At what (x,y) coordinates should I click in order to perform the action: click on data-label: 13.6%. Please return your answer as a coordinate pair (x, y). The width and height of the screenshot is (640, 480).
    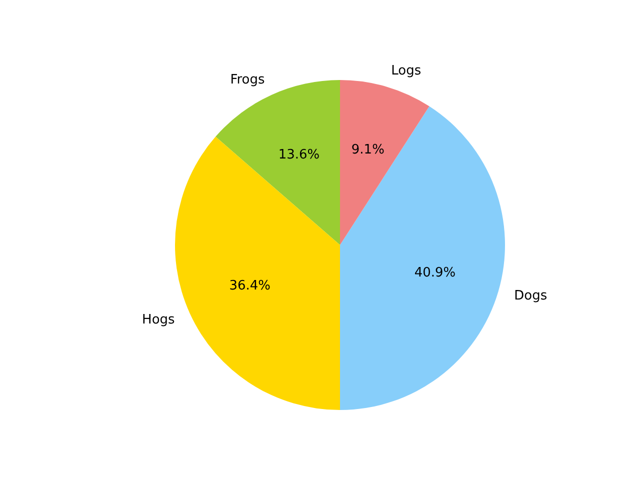
    Looking at the image, I should click on (299, 154).